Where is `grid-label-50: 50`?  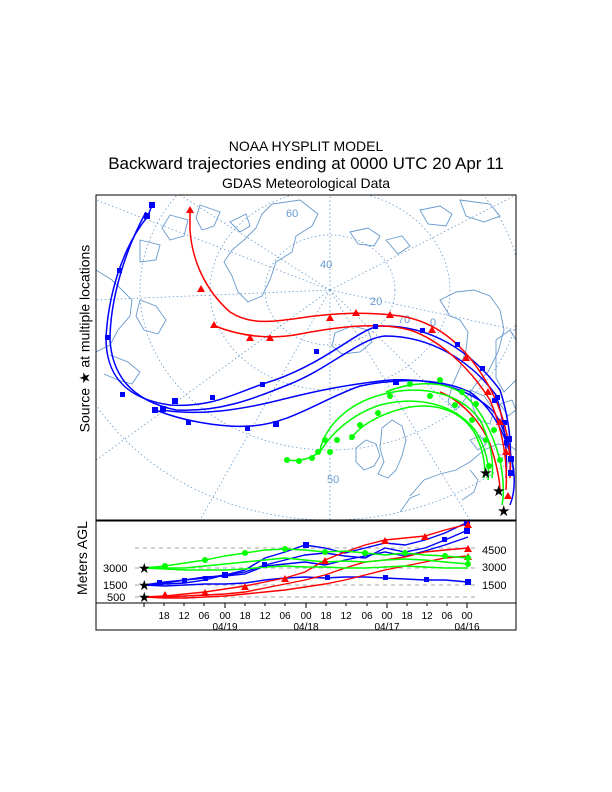
grid-label-50: 50 is located at coordinates (333, 480).